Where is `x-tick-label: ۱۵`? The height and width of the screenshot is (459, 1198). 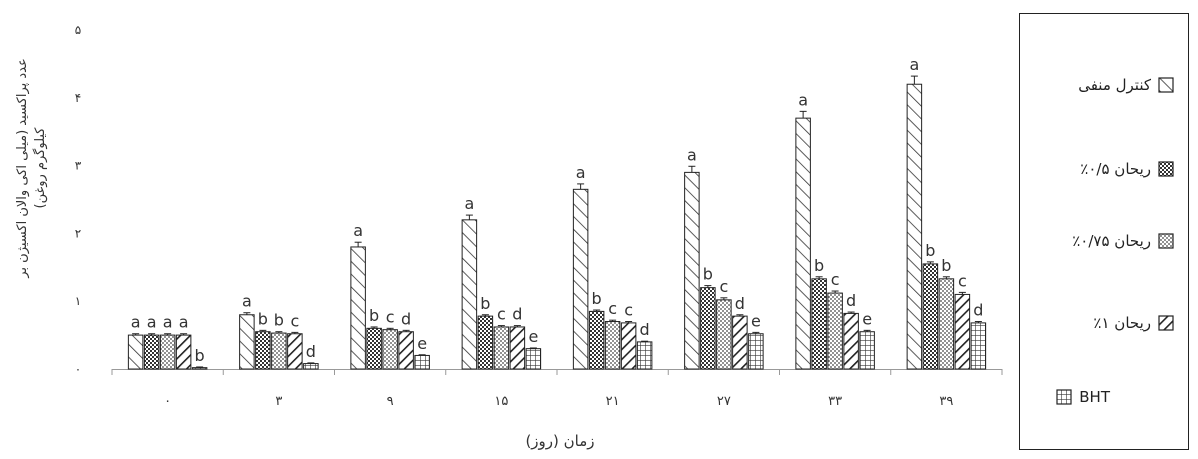 x-tick-label: ۱۵ is located at coordinates (501, 401).